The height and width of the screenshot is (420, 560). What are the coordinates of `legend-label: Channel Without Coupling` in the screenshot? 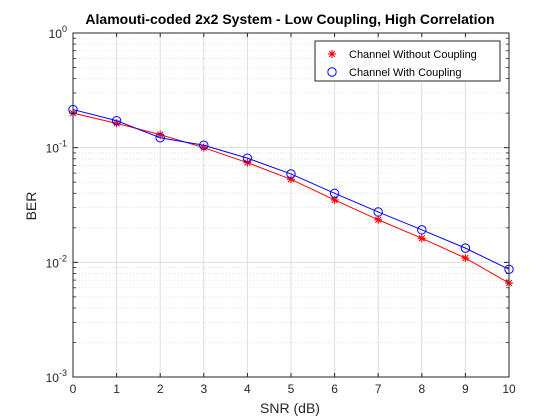 It's located at (413, 55).